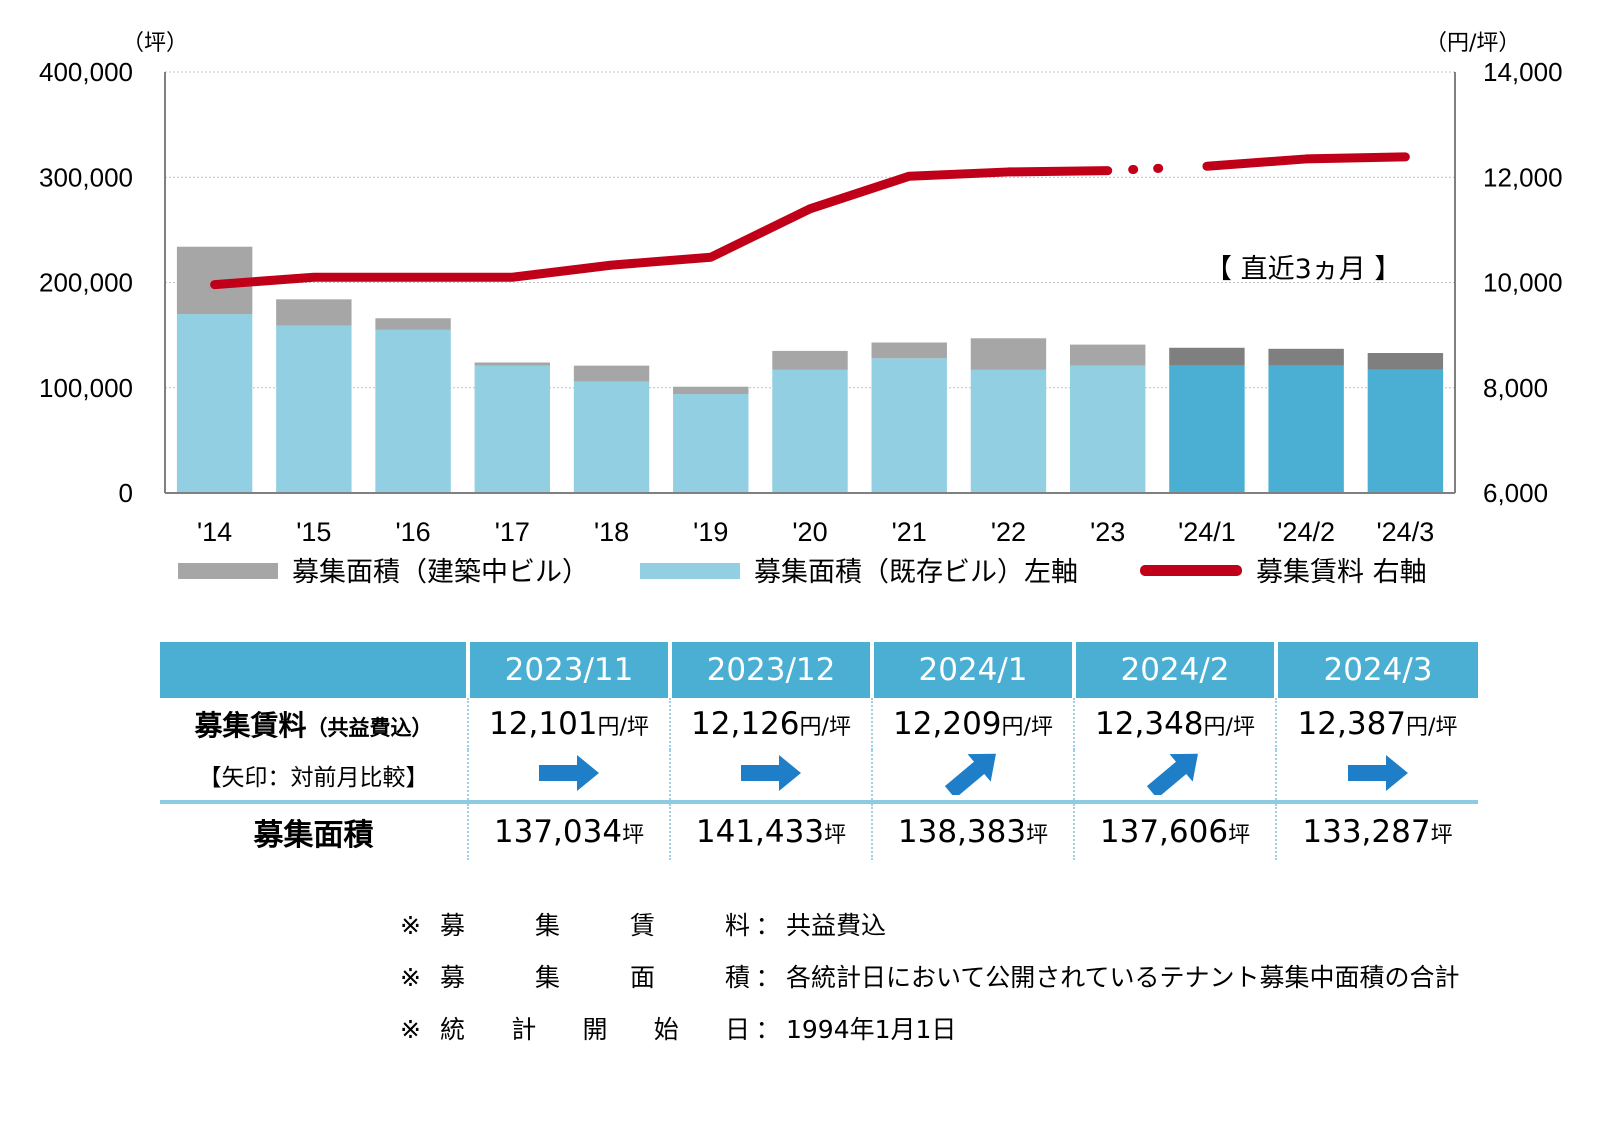  I want to click on x-tick-label: '22, so click(1008, 532).